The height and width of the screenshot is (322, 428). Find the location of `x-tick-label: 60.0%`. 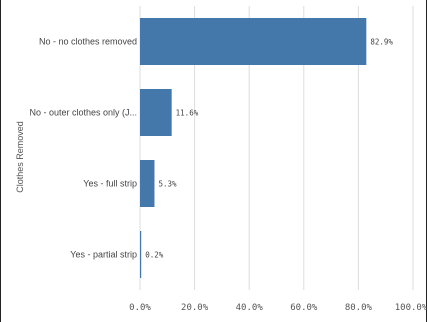

x-tick-label: 60.0% is located at coordinates (304, 308).